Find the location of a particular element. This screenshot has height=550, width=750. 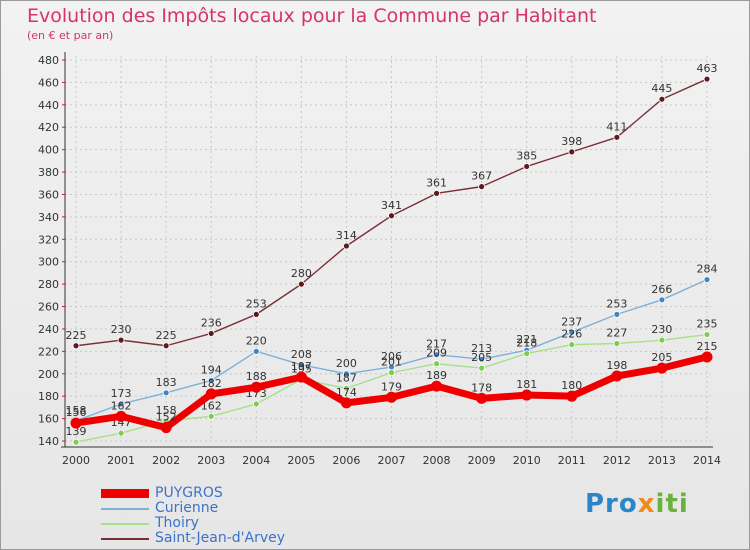

data-label: 181 is located at coordinates (526, 384).